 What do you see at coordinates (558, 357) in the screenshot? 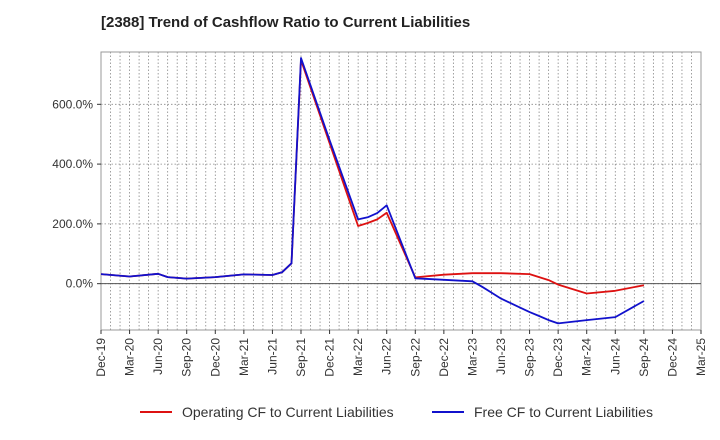
I see `x-tick-label: Dec-23` at bounding box center [558, 357].